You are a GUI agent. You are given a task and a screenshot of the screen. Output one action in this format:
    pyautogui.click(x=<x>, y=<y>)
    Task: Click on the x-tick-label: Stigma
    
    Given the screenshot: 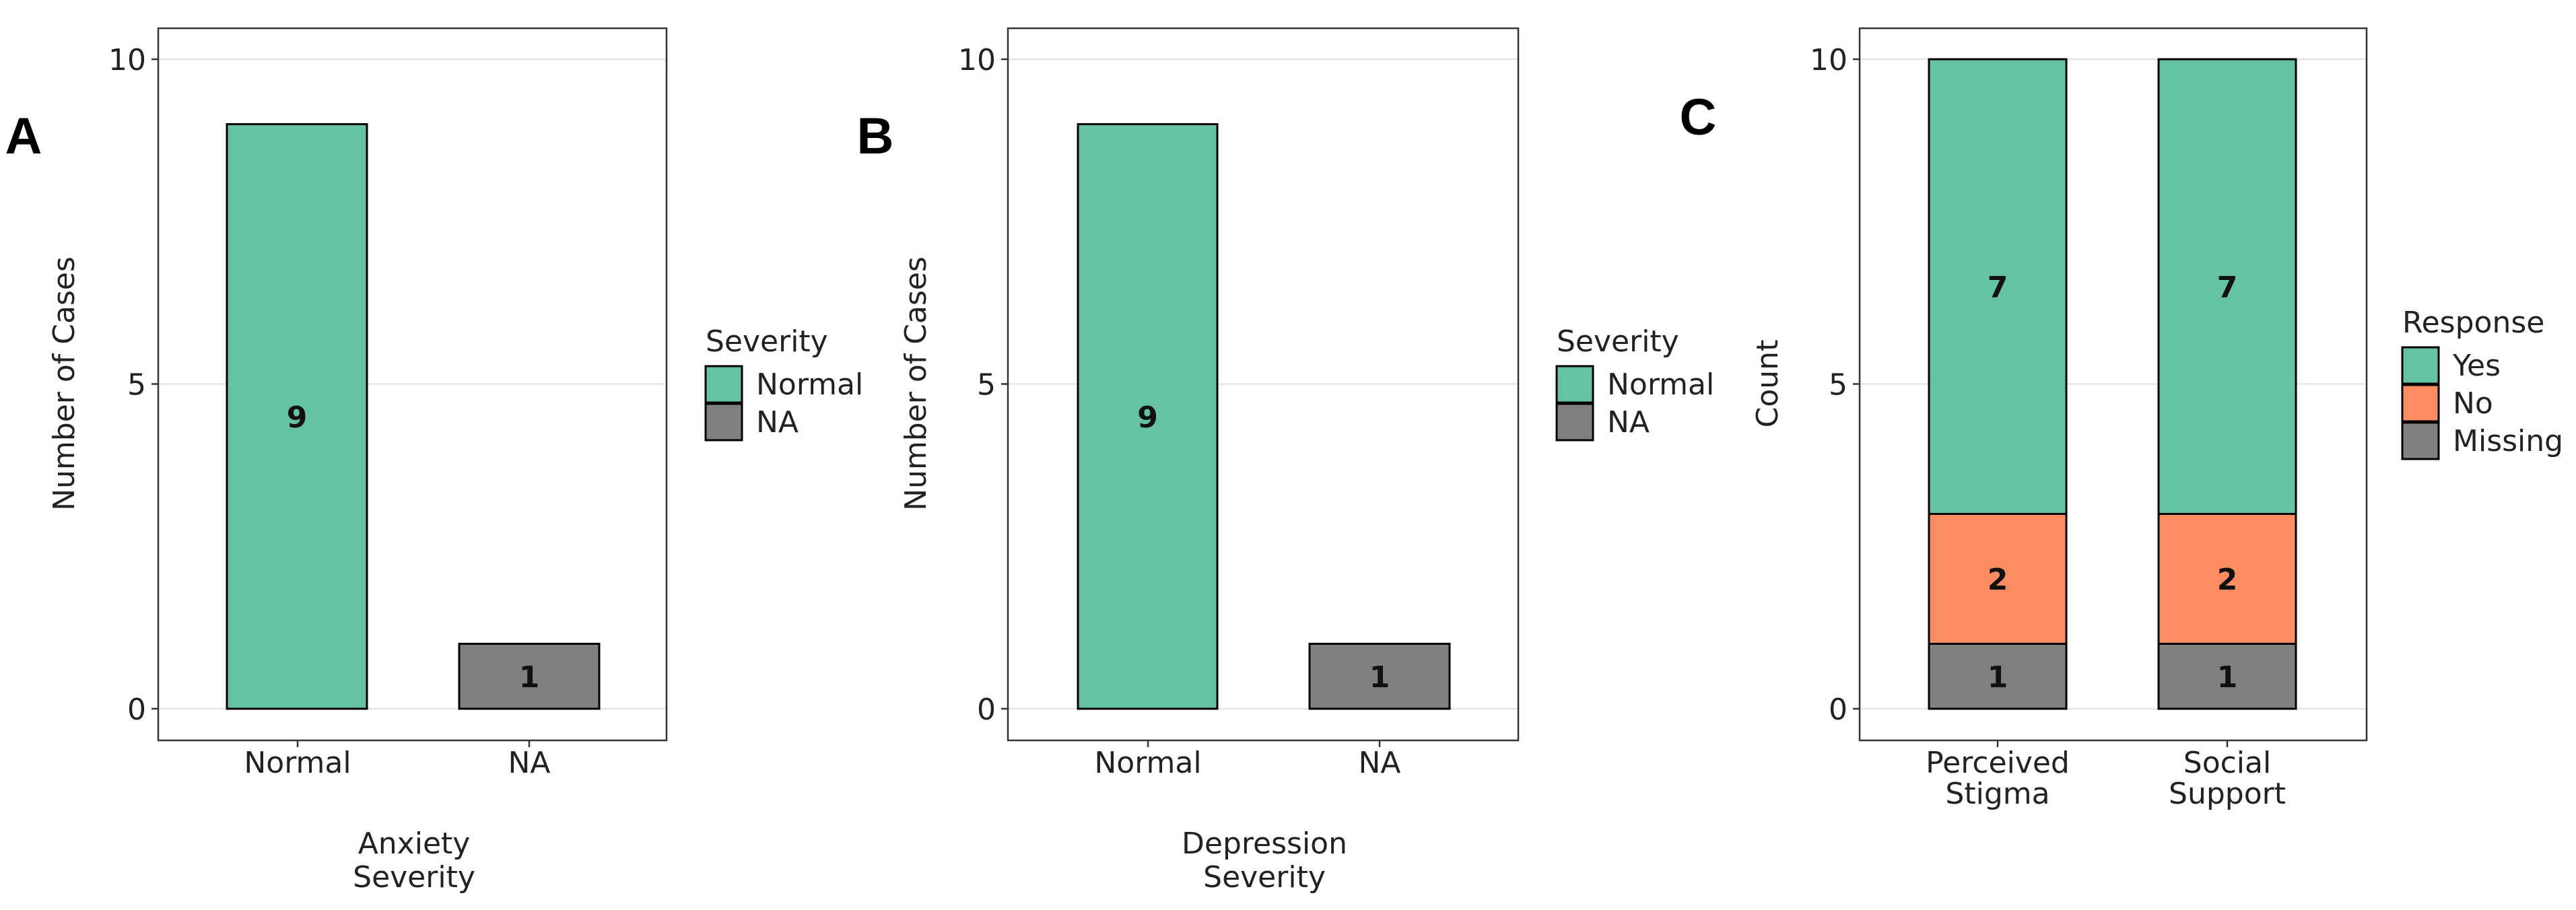 What is the action you would take?
    pyautogui.click(x=1997, y=794)
    